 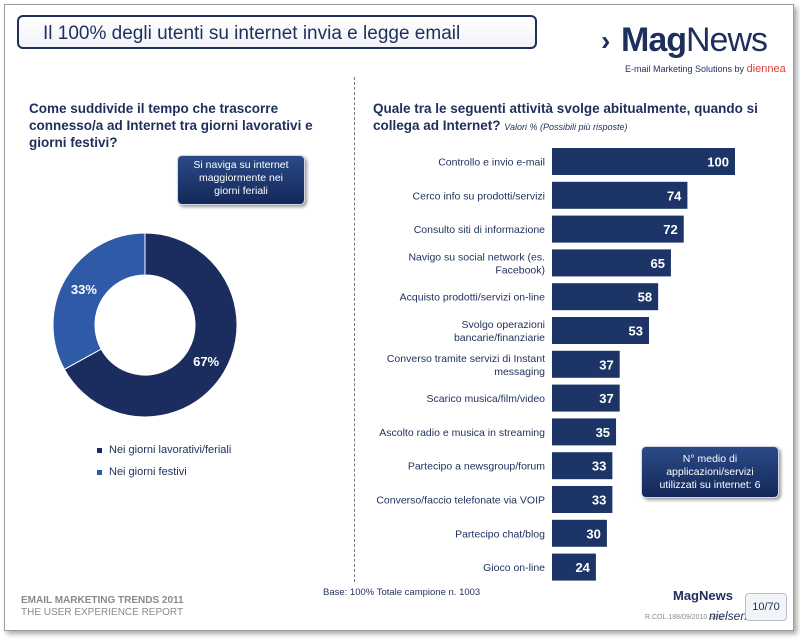 I want to click on page-number: 10/70, so click(x=766, y=607).